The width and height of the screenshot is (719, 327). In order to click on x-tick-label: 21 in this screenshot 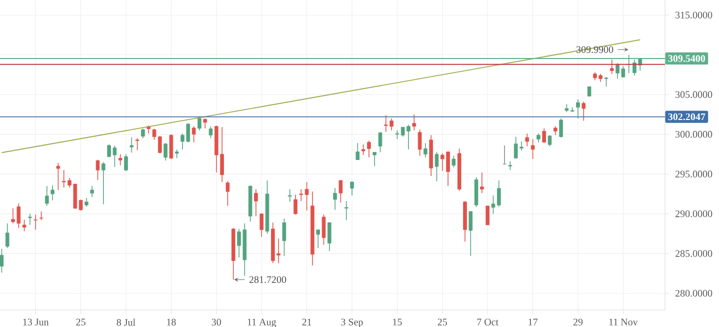, I will do `click(307, 322)`.